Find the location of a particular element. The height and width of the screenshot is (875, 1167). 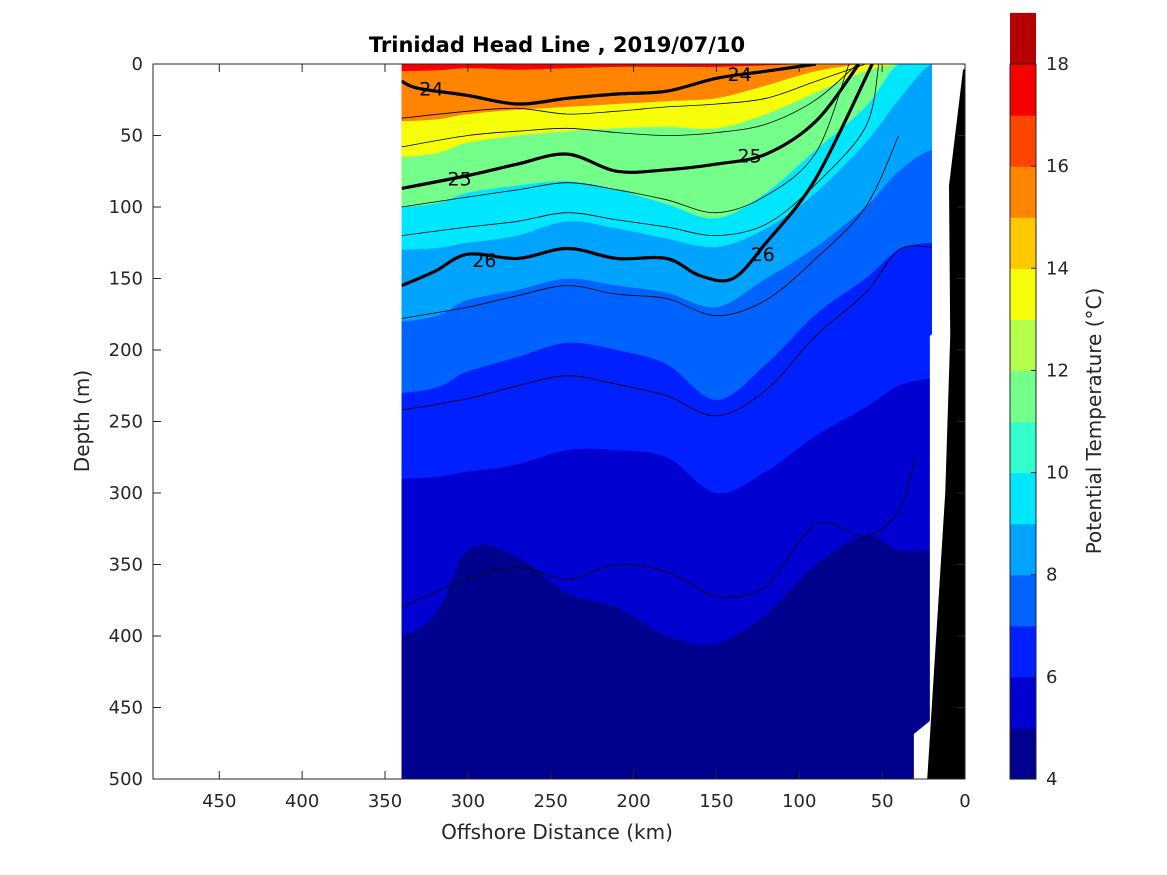

x-tick-label: 300 is located at coordinates (468, 801).